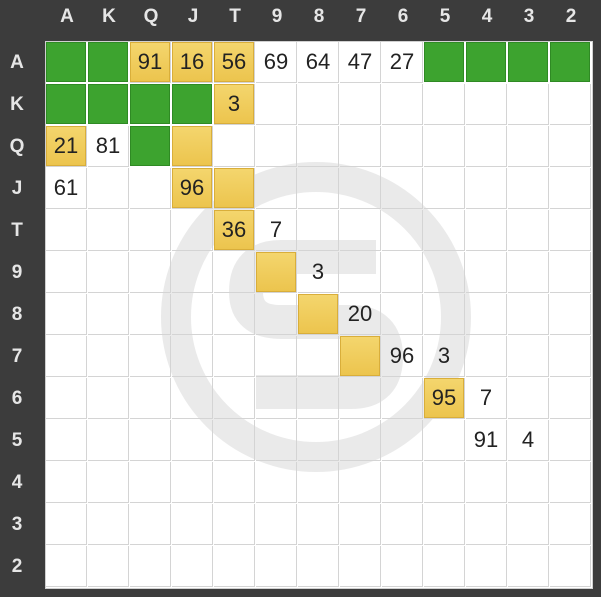 The width and height of the screenshot is (601, 597). What do you see at coordinates (192, 230) in the screenshot?
I see `hand-cell-TJ` at bounding box center [192, 230].